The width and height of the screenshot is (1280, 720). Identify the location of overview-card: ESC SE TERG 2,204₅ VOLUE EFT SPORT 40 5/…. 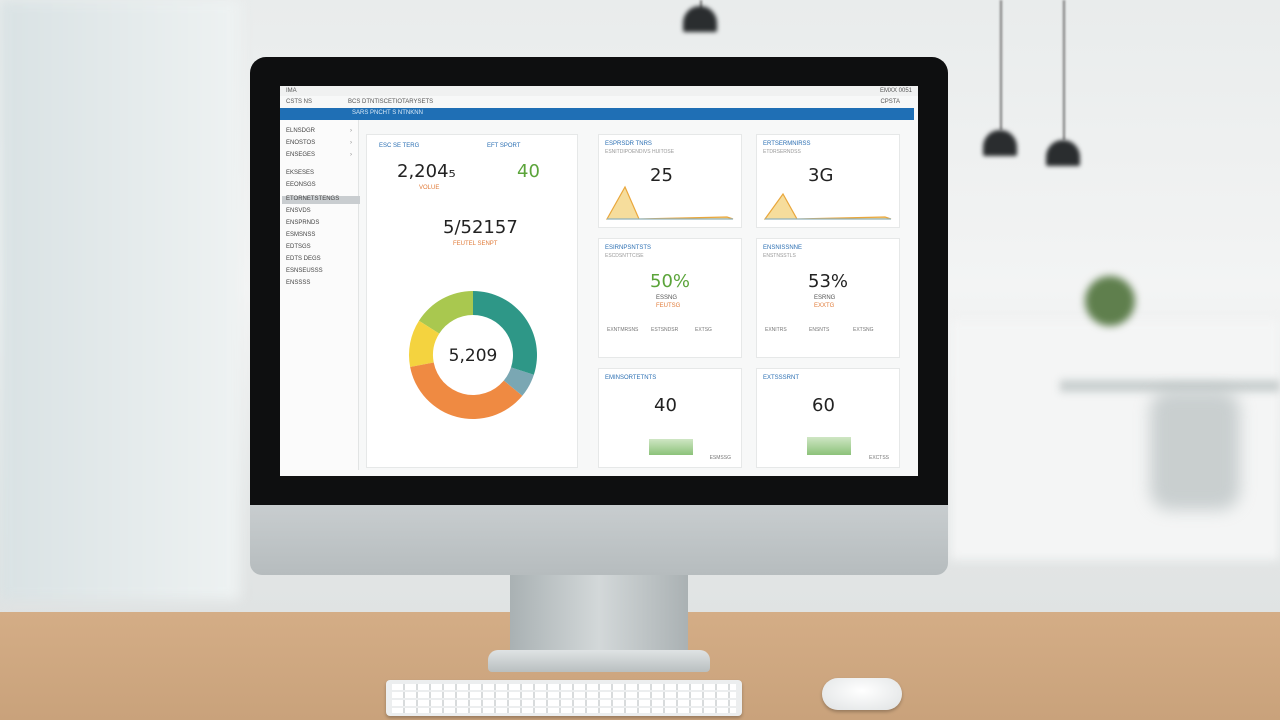
(472, 301).